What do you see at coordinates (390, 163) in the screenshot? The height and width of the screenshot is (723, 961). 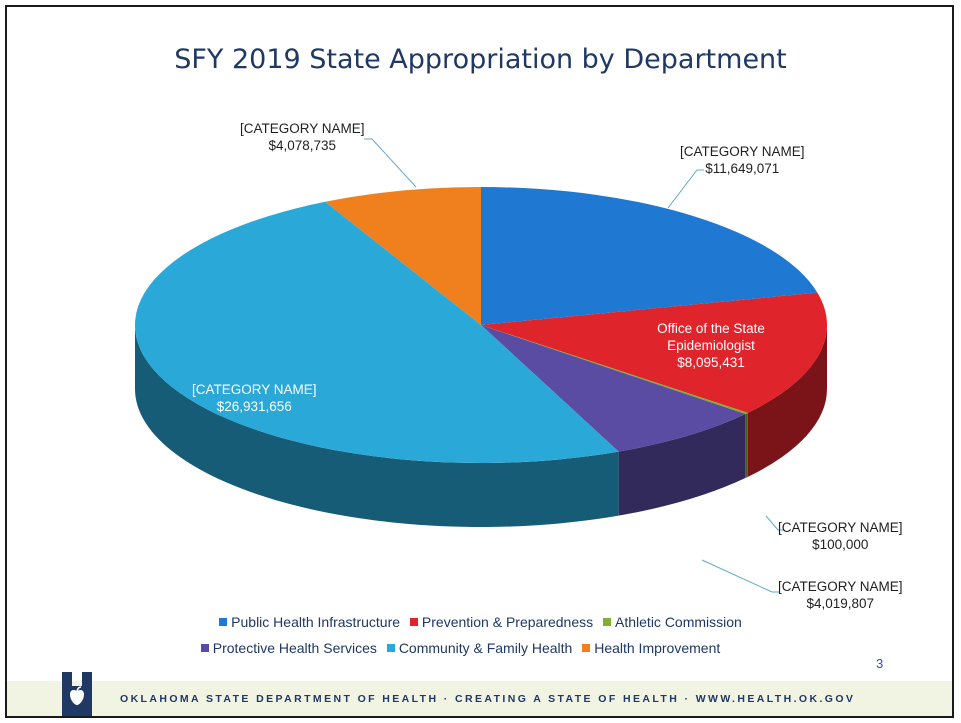 I see `leader-line-health-improvement` at bounding box center [390, 163].